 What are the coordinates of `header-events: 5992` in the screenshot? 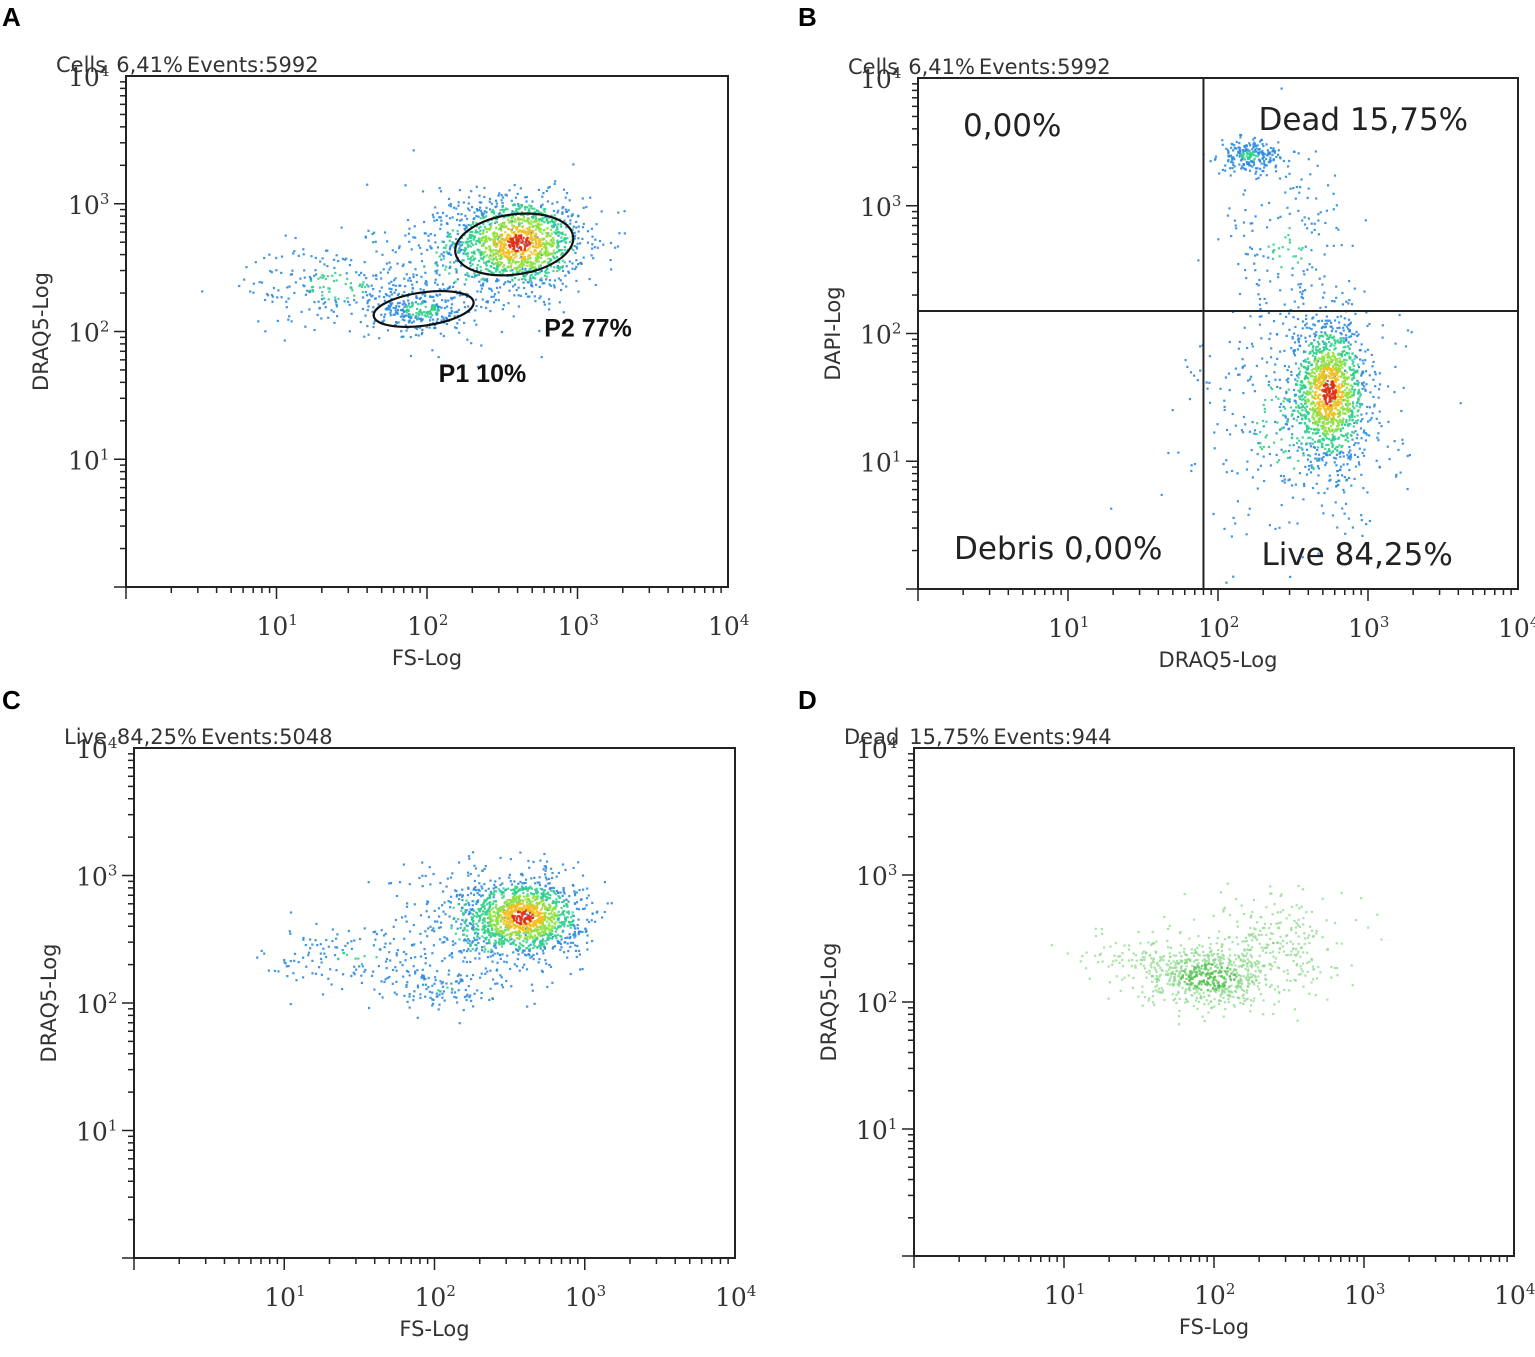 It's located at (1083, 67).